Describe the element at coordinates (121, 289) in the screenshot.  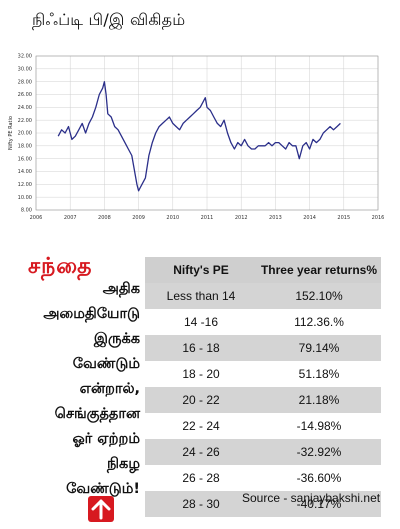
I see `paragraph-line: அதிக` at that location.